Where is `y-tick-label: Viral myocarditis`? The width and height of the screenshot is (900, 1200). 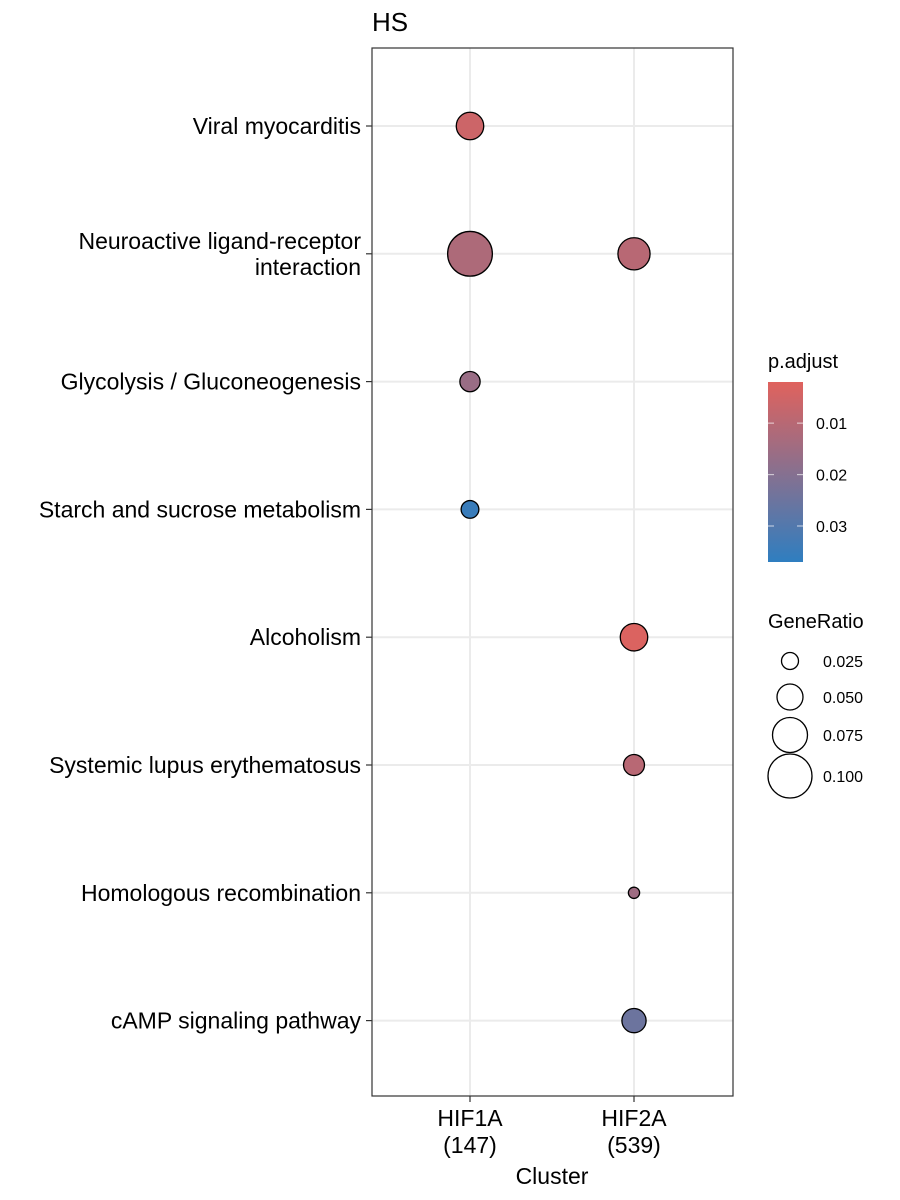
y-tick-label: Viral myocarditis is located at coordinates (277, 126).